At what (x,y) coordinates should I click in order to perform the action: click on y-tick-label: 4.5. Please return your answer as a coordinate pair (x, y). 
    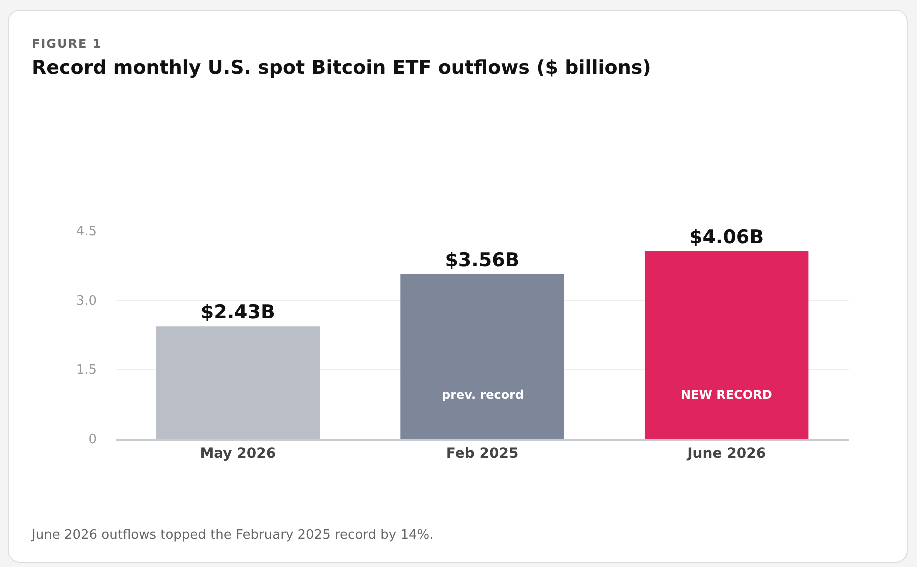
    Looking at the image, I should click on (86, 232).